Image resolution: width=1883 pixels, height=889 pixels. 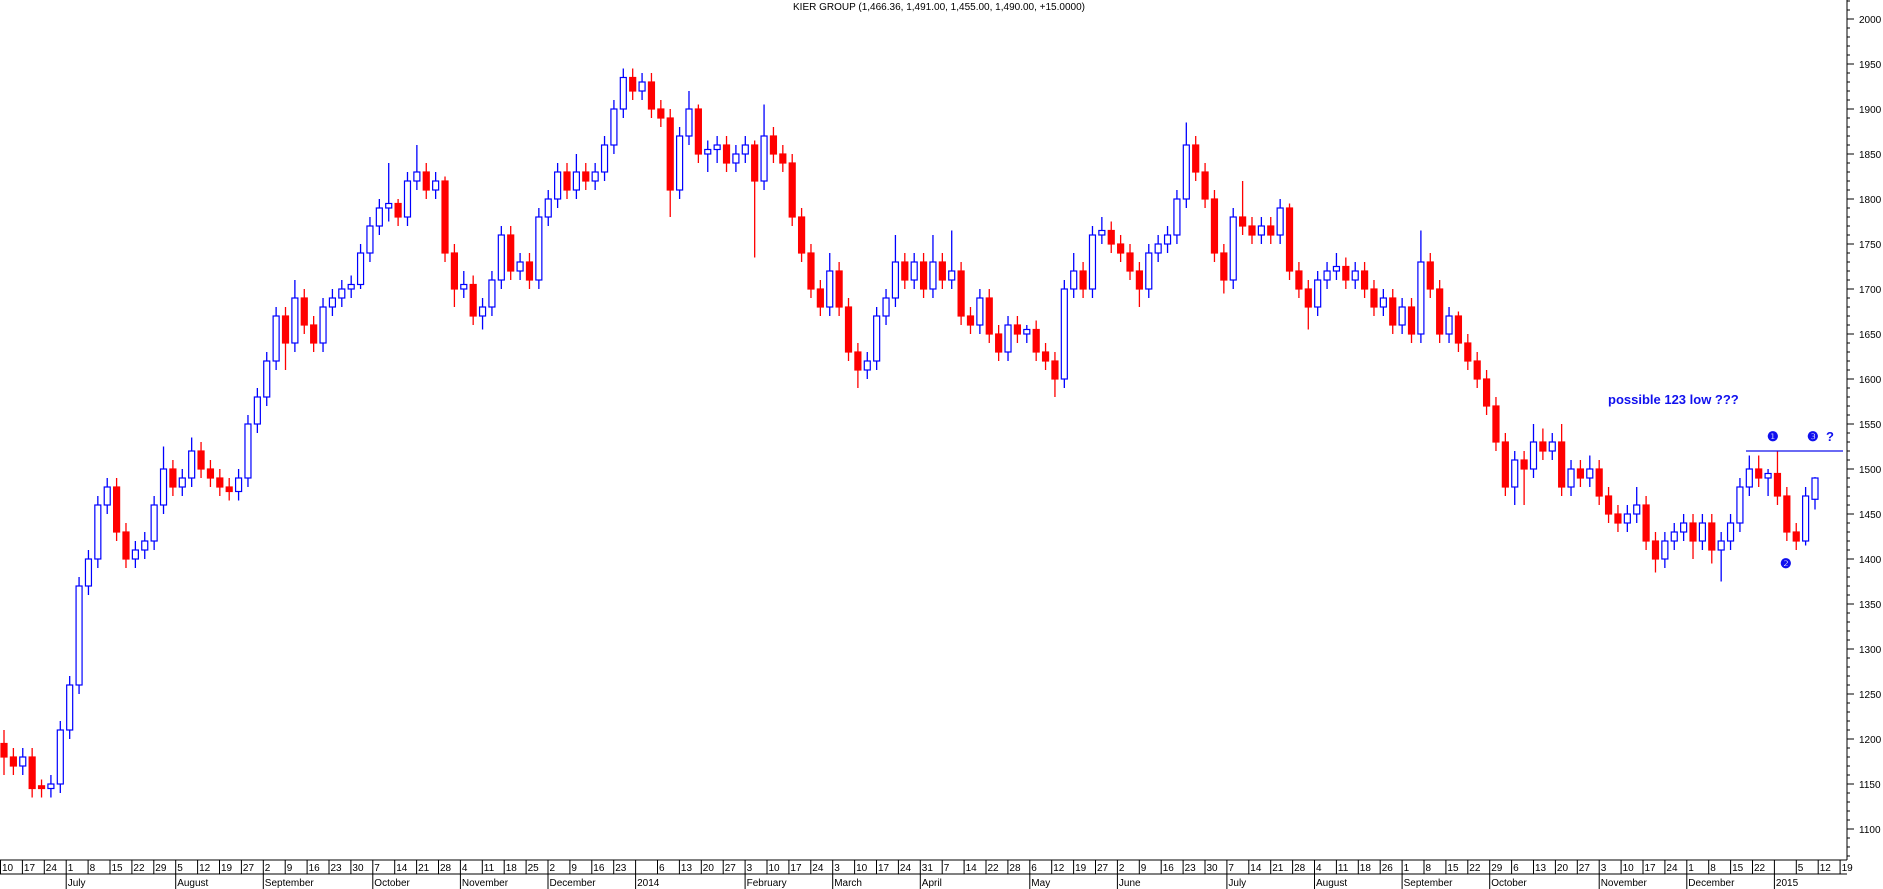 I want to click on x-month-label: April, so click(x=932, y=883).